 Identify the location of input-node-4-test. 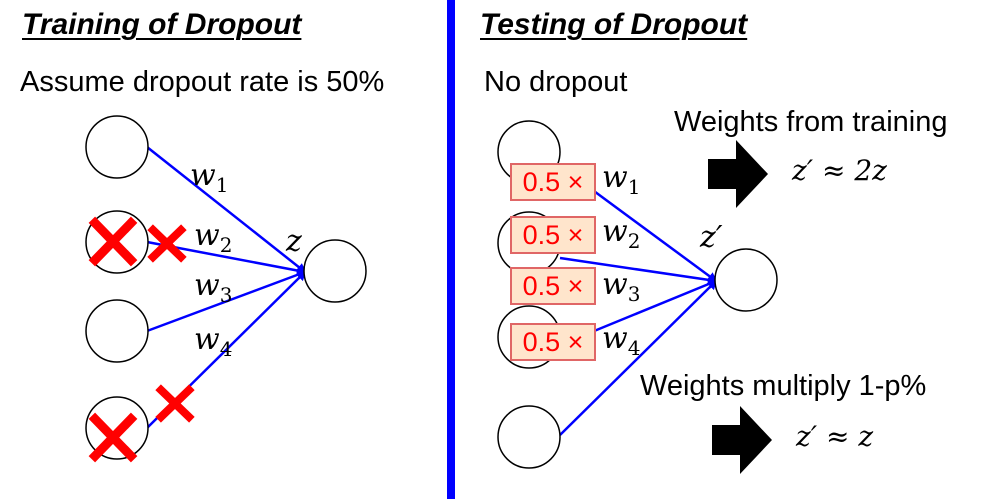
(529, 437).